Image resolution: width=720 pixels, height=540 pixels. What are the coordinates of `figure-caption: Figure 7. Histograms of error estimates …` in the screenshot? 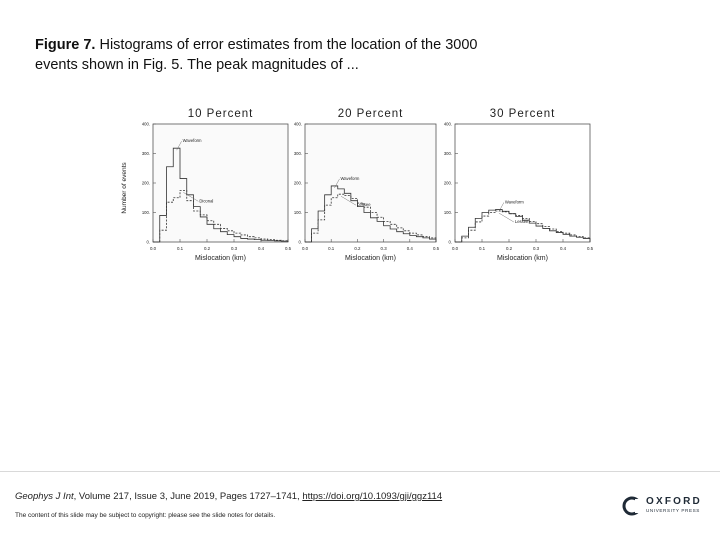 It's located at (270, 55).